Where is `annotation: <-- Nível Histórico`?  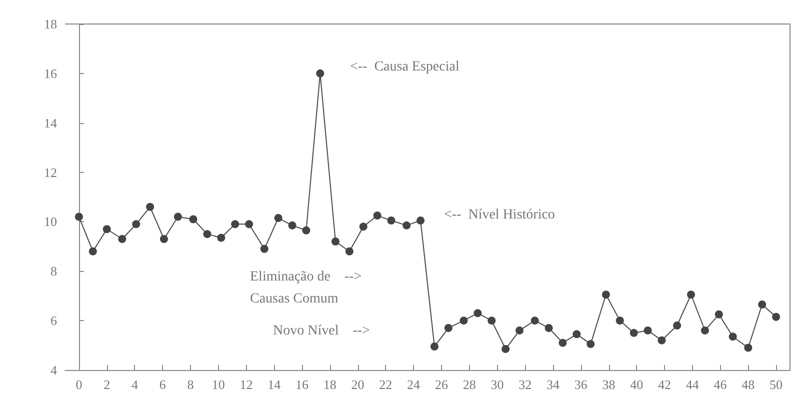
annotation: <-- Nível Histórico is located at coordinates (499, 215).